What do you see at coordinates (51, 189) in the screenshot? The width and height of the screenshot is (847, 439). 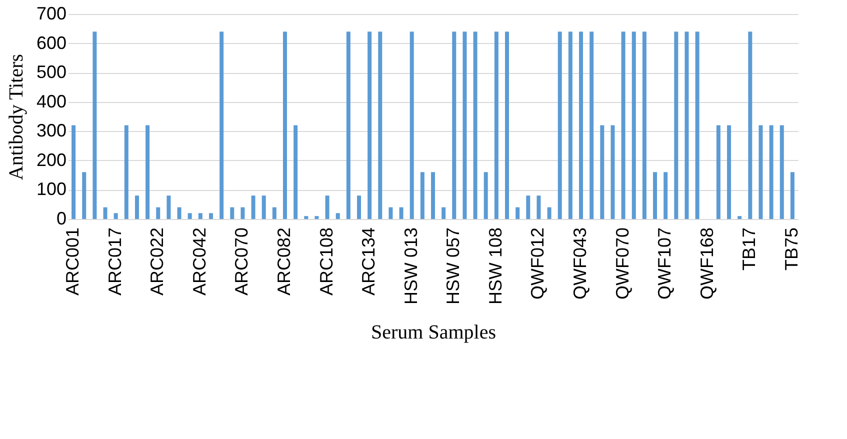 I see `y-tick-label: 100` at bounding box center [51, 189].